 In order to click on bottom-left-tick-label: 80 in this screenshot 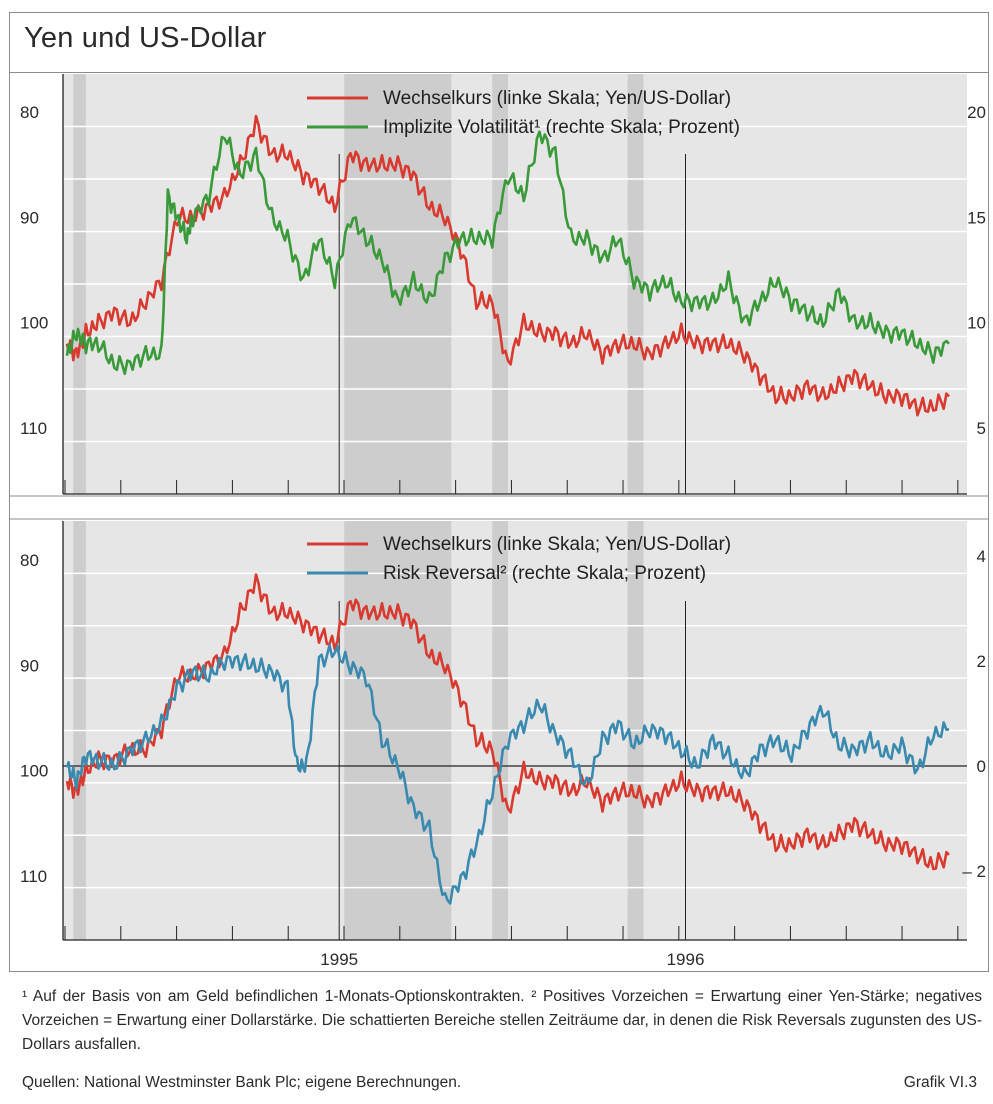, I will do `click(29, 560)`.